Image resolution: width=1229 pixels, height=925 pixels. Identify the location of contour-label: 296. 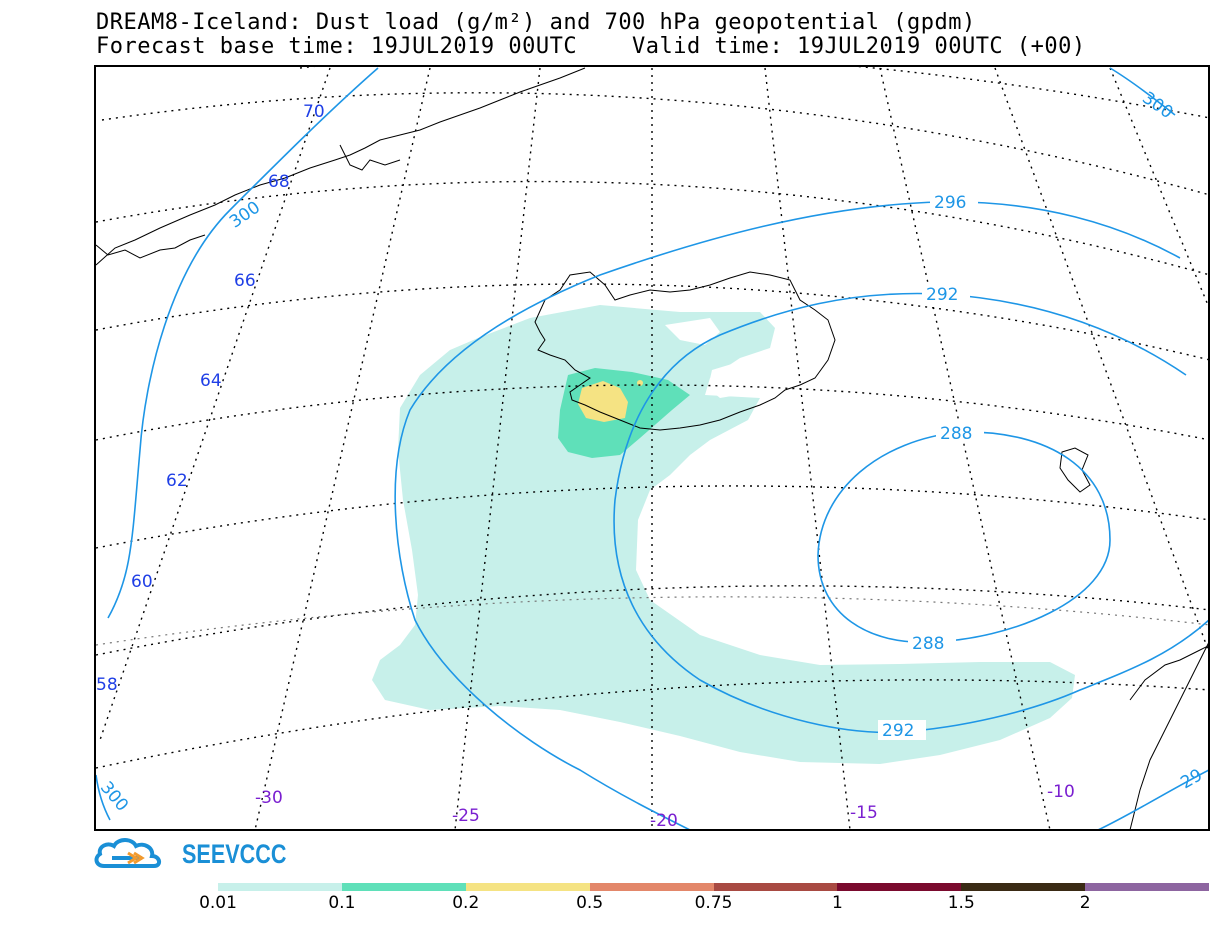
(950, 203).